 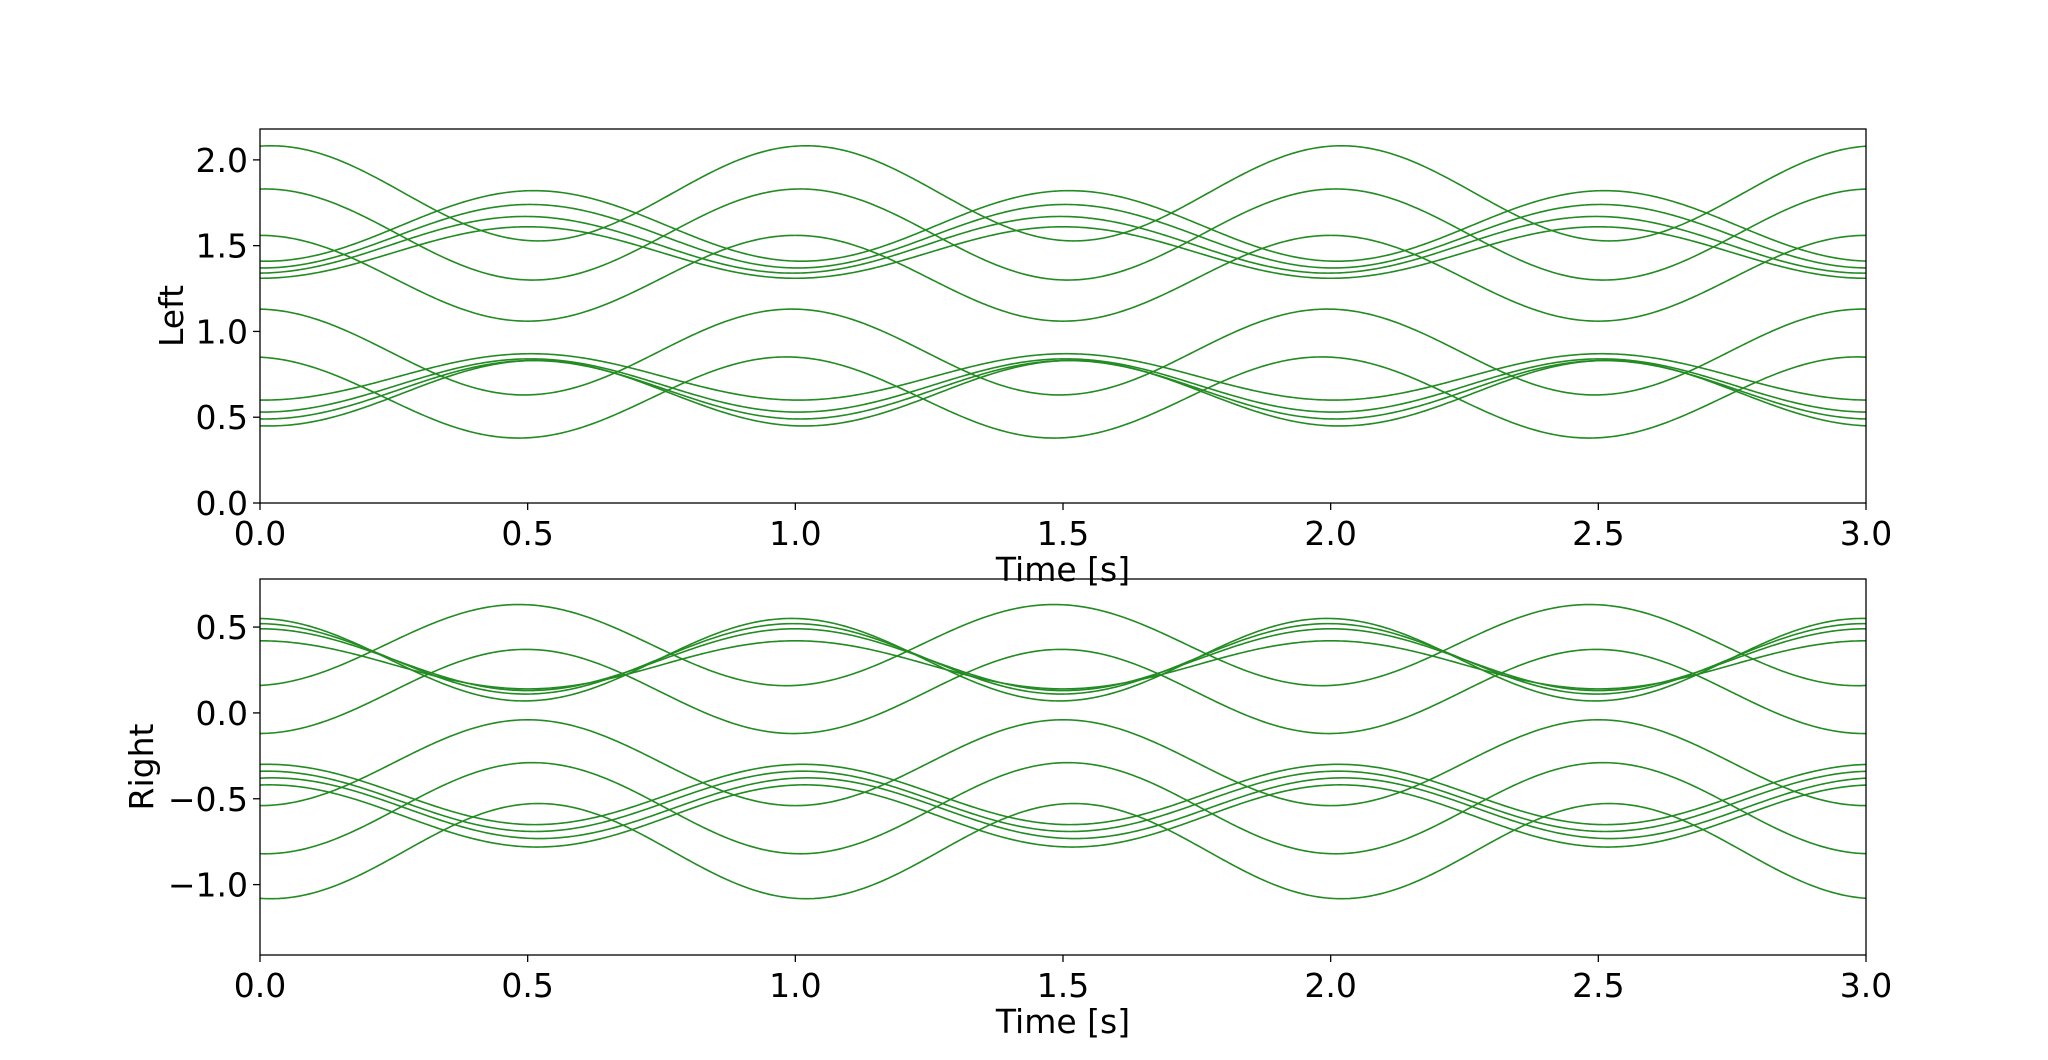 I want to click on top-y-ticks: 0.0 0.5 1.0 1.5 2.0, so click(x=228, y=332).